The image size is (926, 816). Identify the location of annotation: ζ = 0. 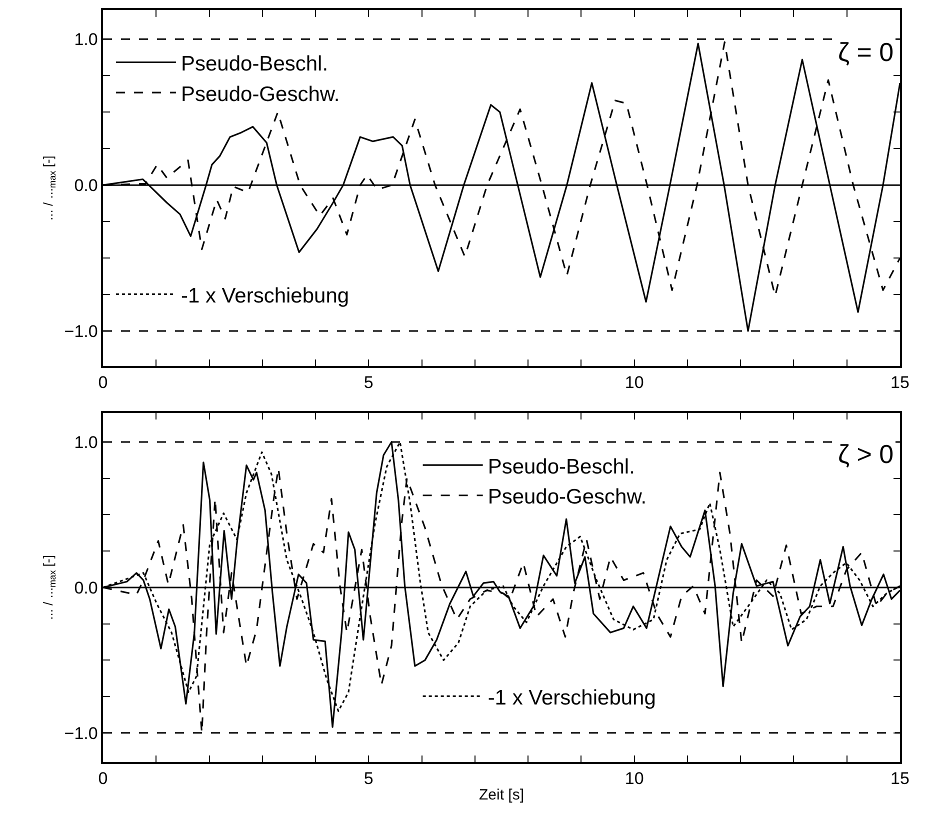
(866, 52).